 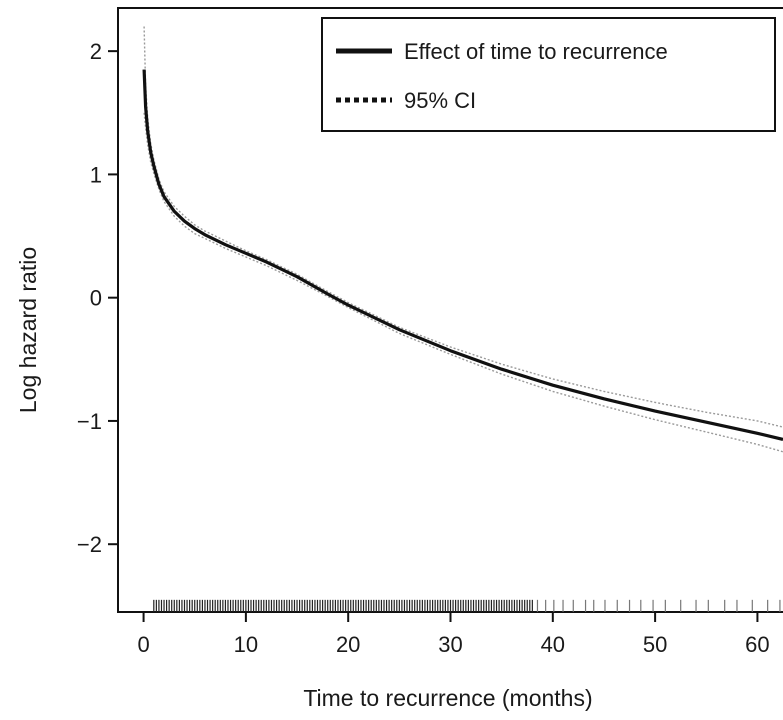 I want to click on x-tick-label: 20, so click(x=348, y=644).